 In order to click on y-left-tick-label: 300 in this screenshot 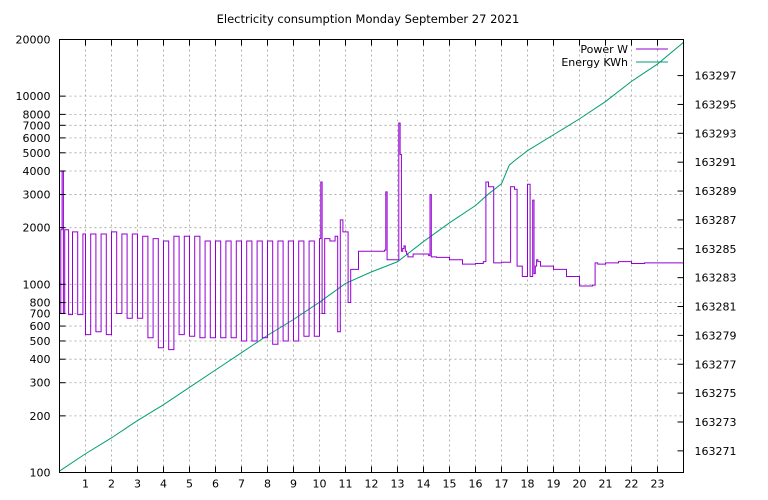, I will do `click(40, 383)`.